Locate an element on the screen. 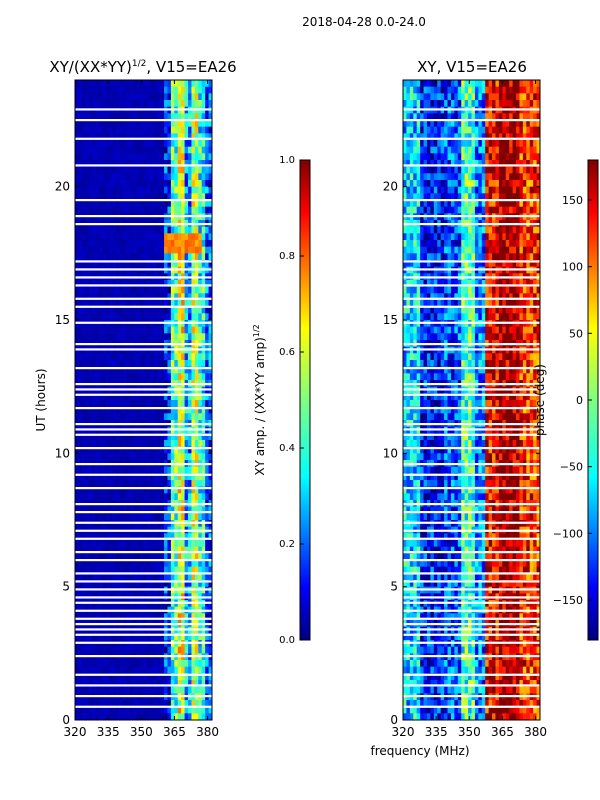  y-tick-label: 5 is located at coordinates (66, 587).